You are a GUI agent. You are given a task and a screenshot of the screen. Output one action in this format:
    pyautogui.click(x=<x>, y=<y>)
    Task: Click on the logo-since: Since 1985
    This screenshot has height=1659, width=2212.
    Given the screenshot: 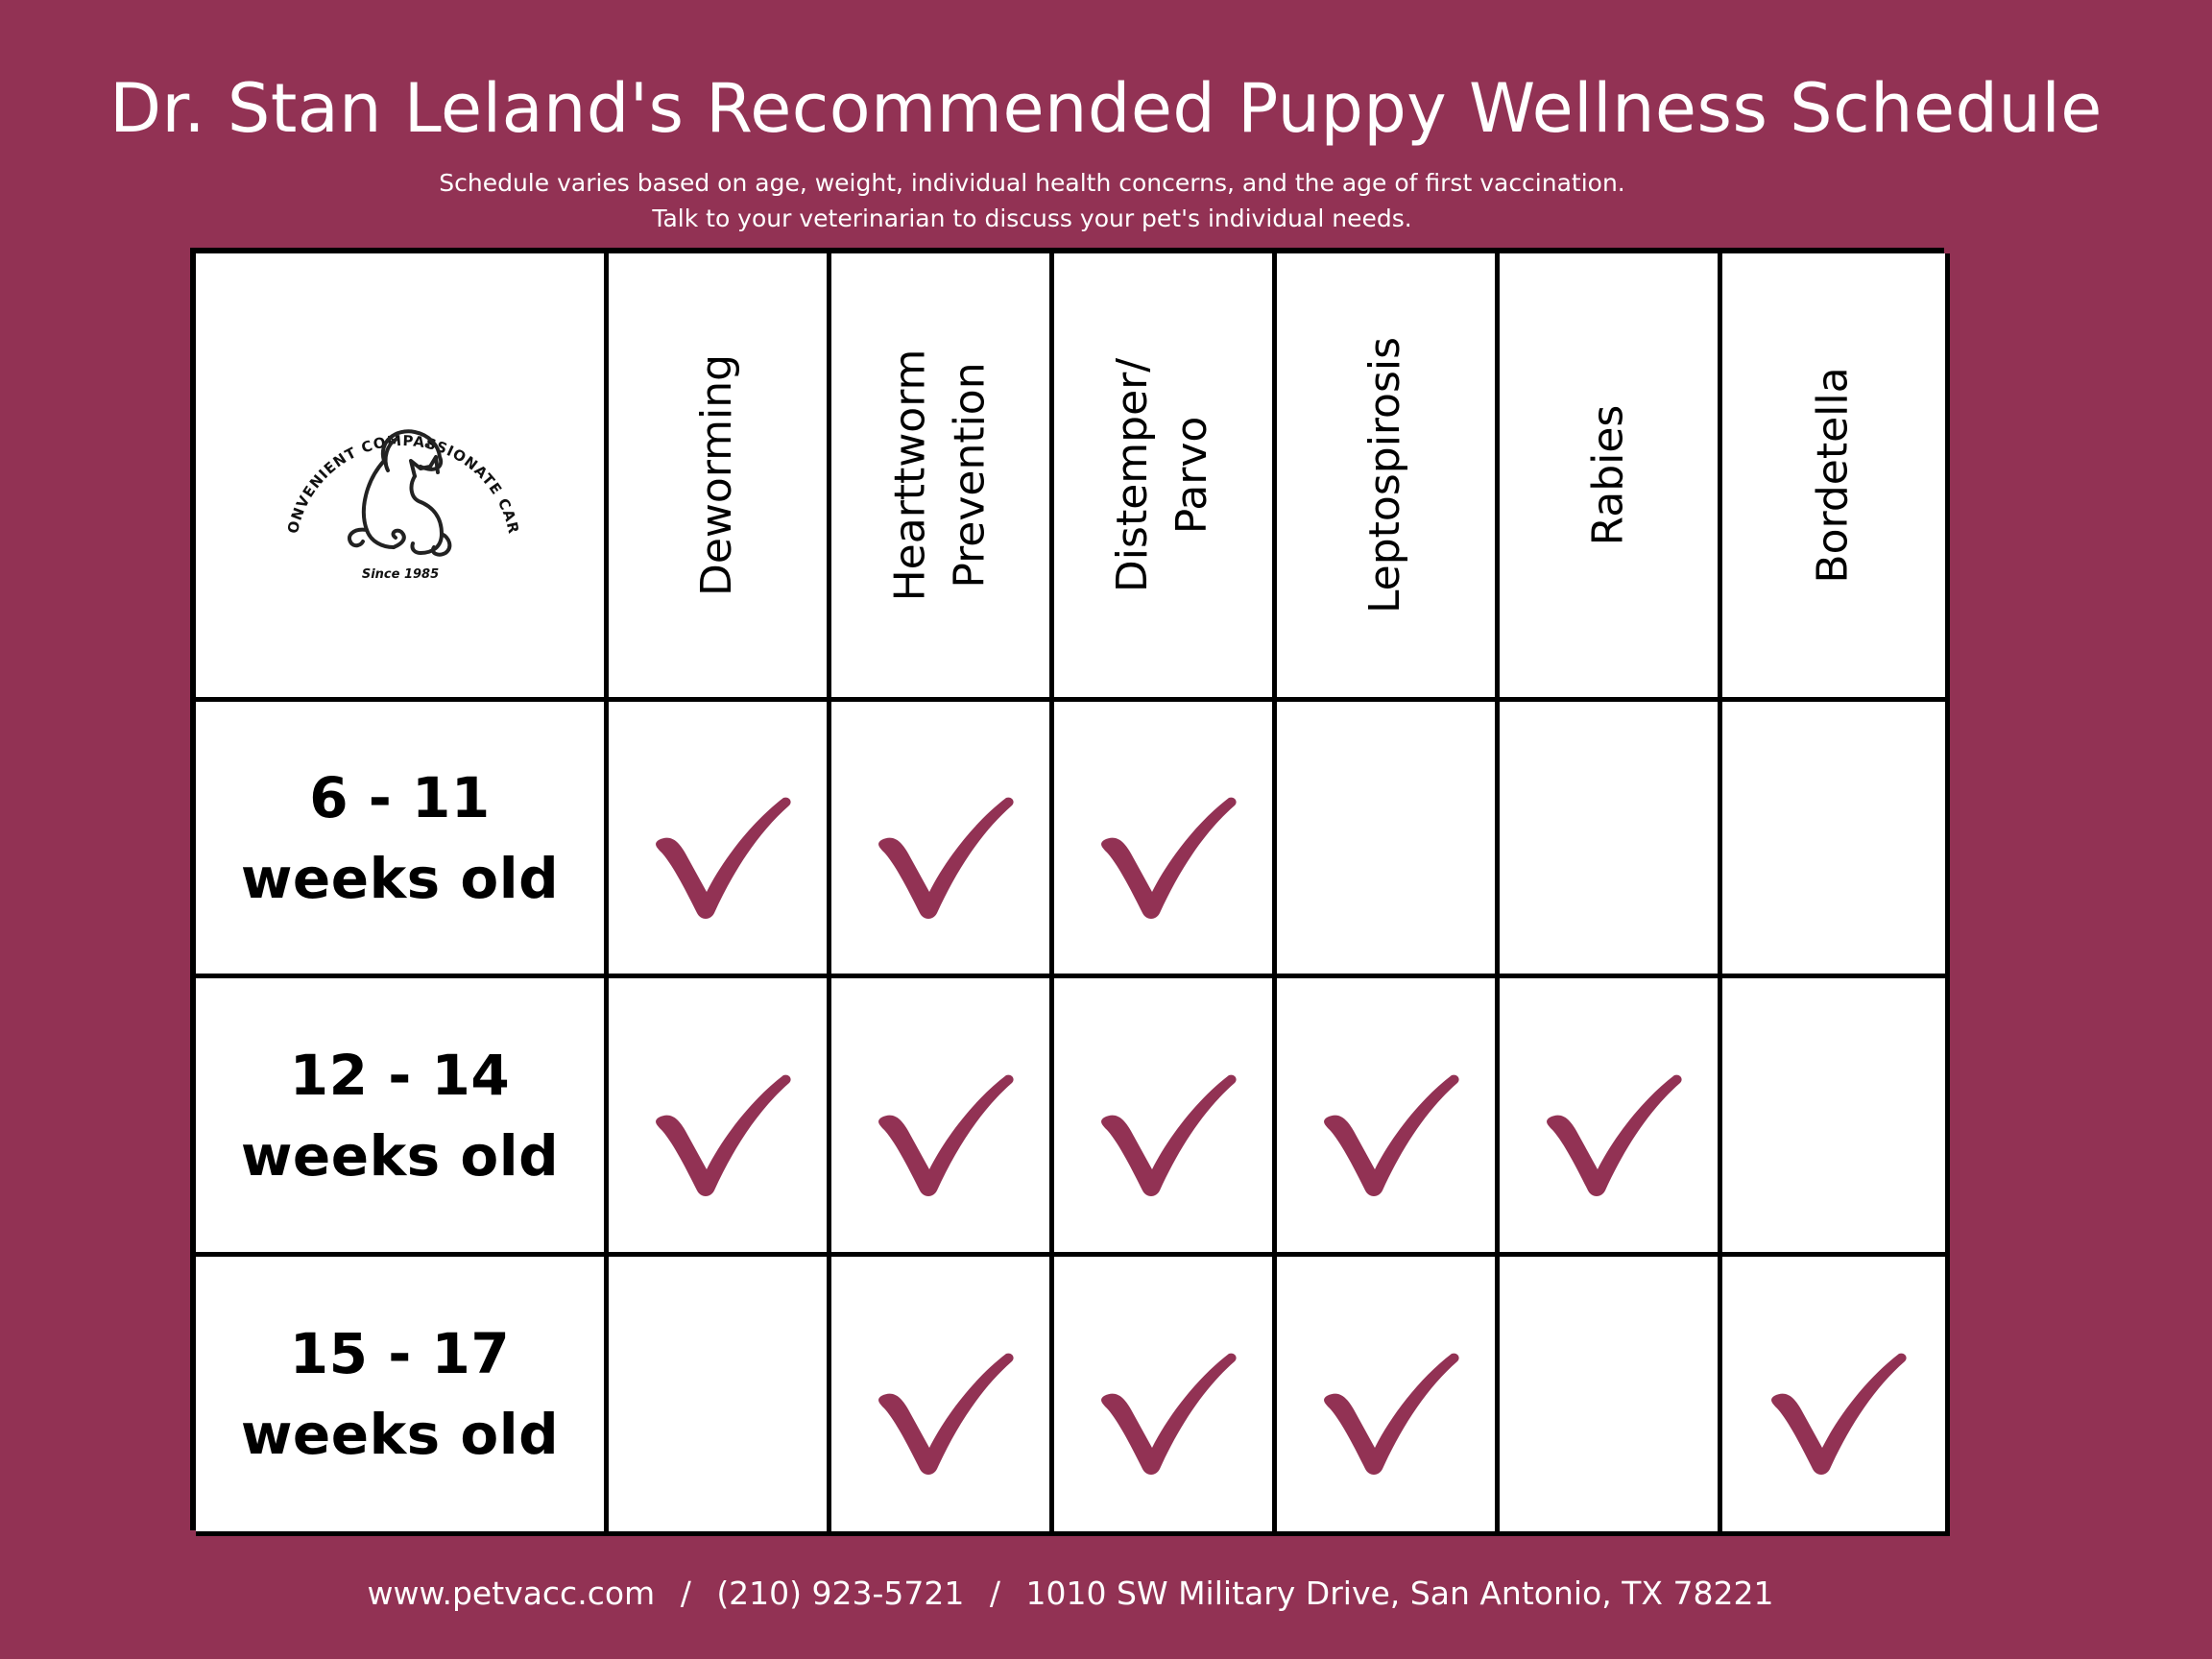 What is the action you would take?
    pyautogui.click(x=399, y=575)
    